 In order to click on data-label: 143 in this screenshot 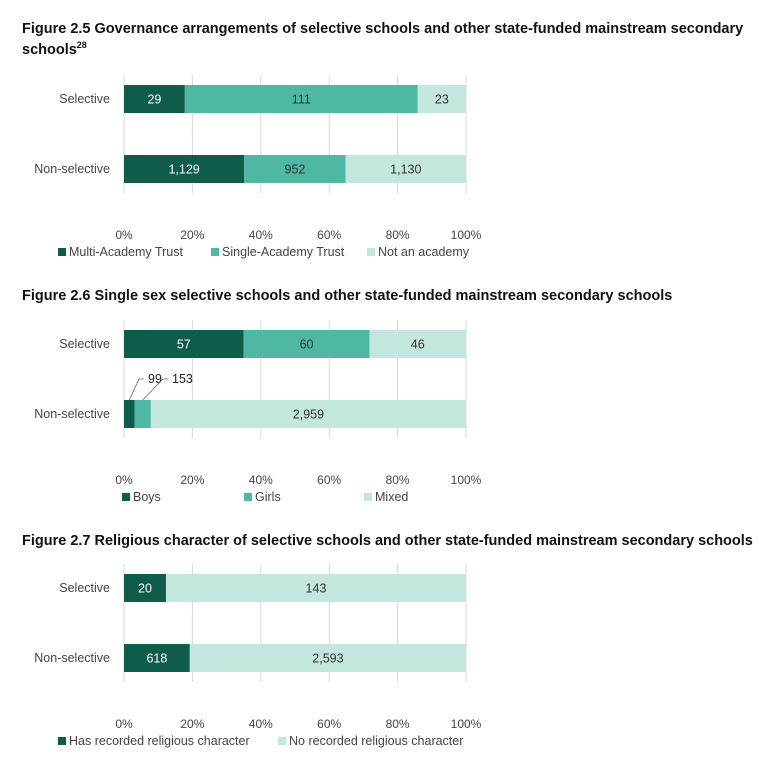, I will do `click(316, 589)`.